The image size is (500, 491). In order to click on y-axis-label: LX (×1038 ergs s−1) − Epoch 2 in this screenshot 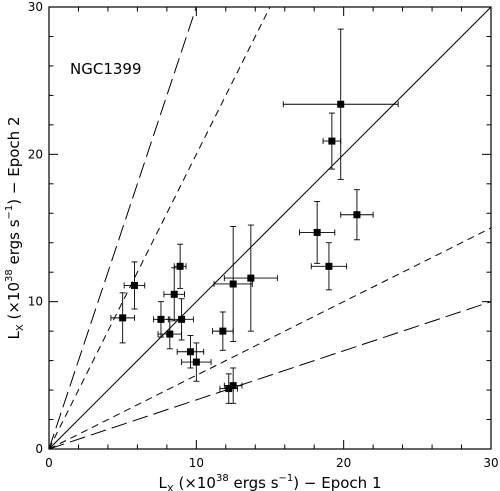, I will do `click(15, 227)`.